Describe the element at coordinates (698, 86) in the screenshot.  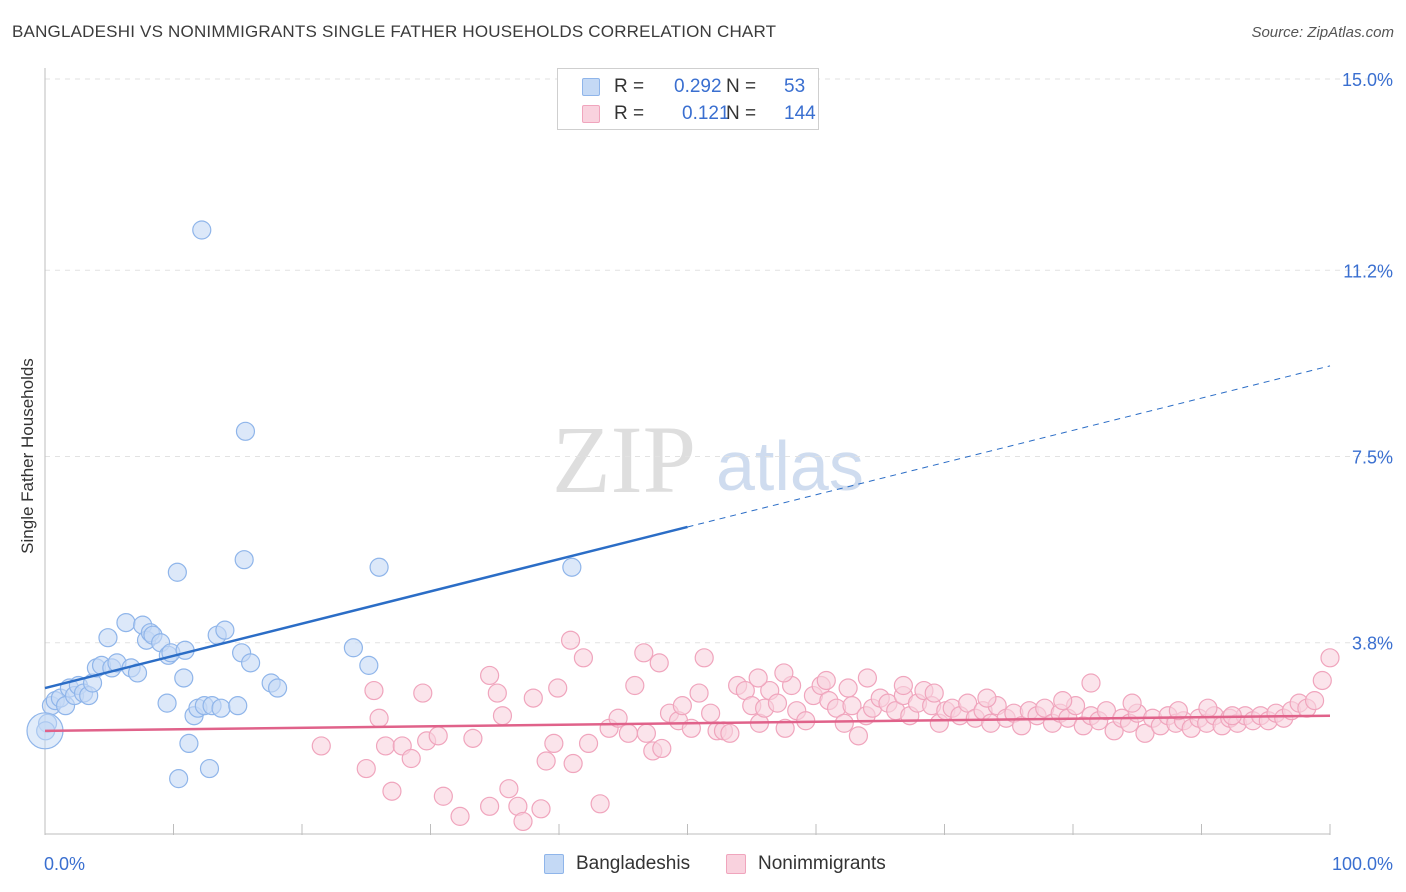
I see `legend-r-value: 0.292` at that location.